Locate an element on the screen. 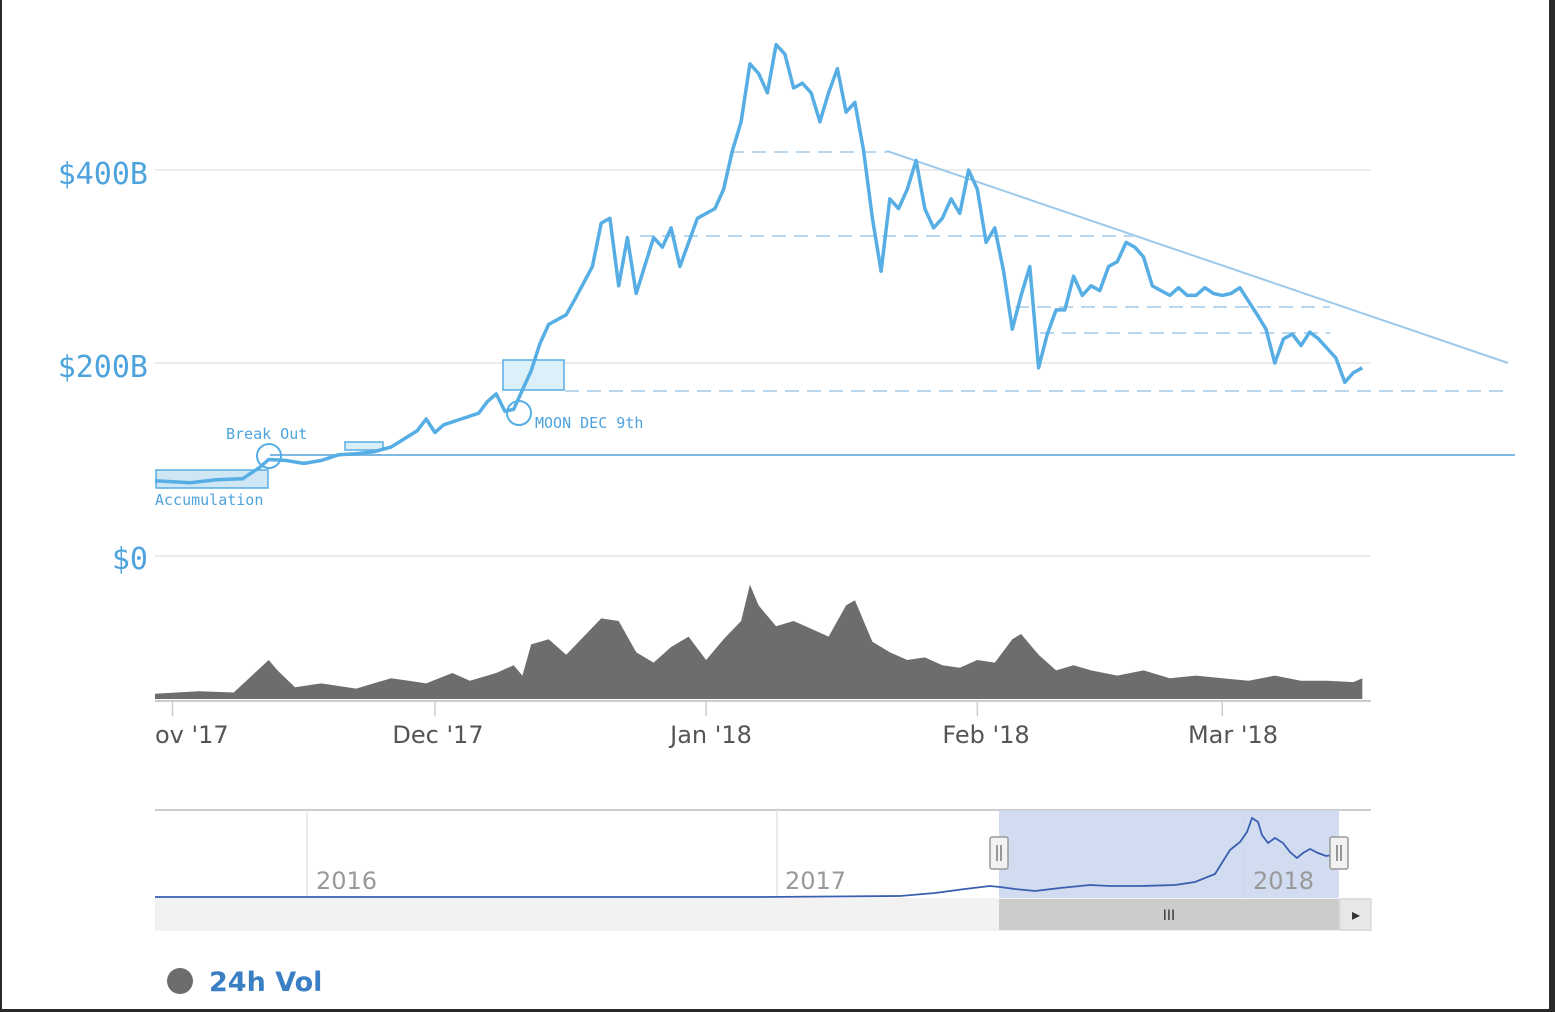  navigator-label-2016: 2016 is located at coordinates (346, 881).